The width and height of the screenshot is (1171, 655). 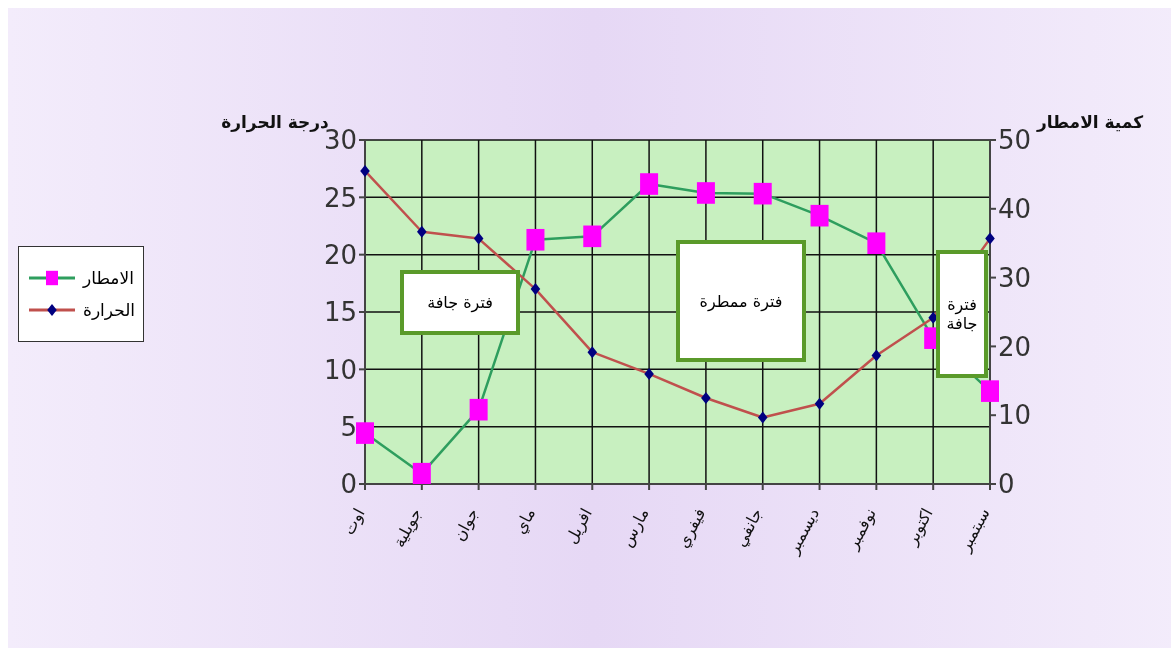 What do you see at coordinates (1015, 346) in the screenshot?
I see `y2-tick-label: 20` at bounding box center [1015, 346].